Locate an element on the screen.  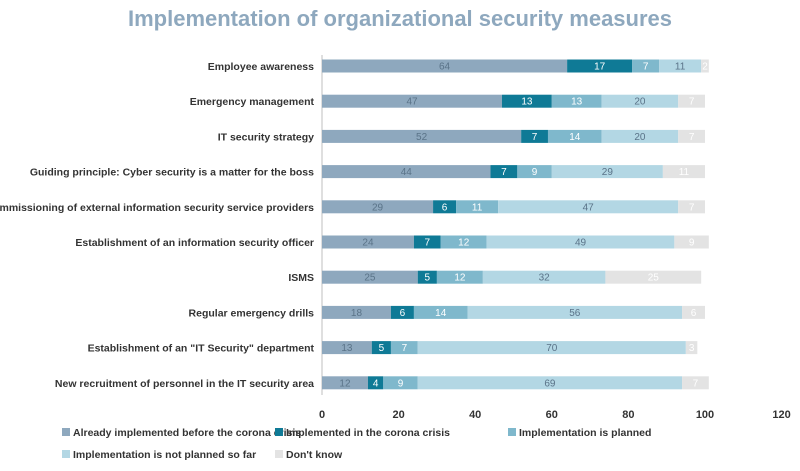
data-label: 32 is located at coordinates (545, 278).